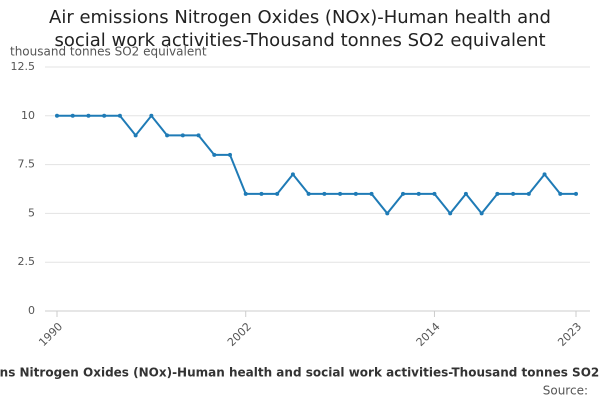 The width and height of the screenshot is (600, 400). Describe the element at coordinates (569, 334) in the screenshot. I see `x-tick-label: 2023` at that location.